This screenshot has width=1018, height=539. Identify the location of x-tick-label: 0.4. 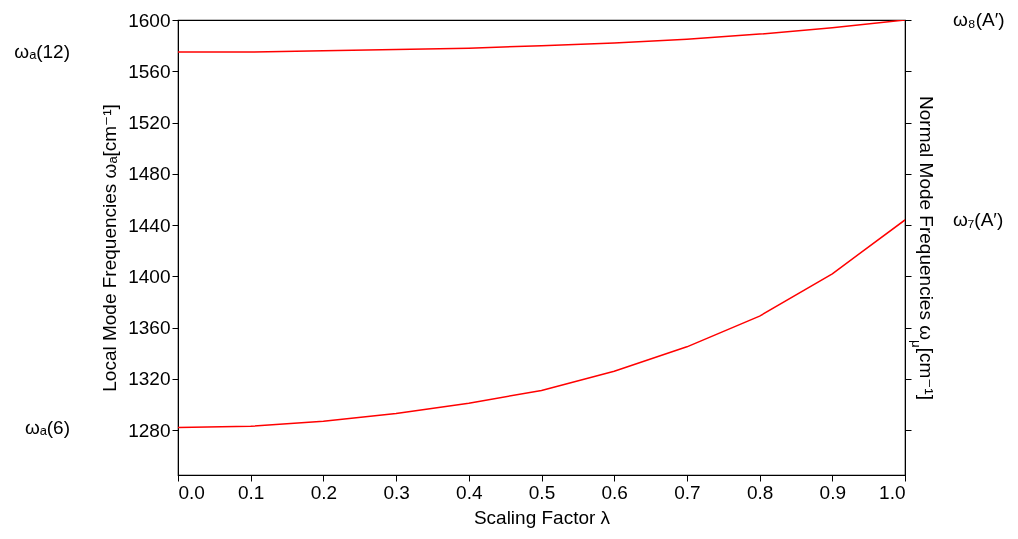
(469, 492).